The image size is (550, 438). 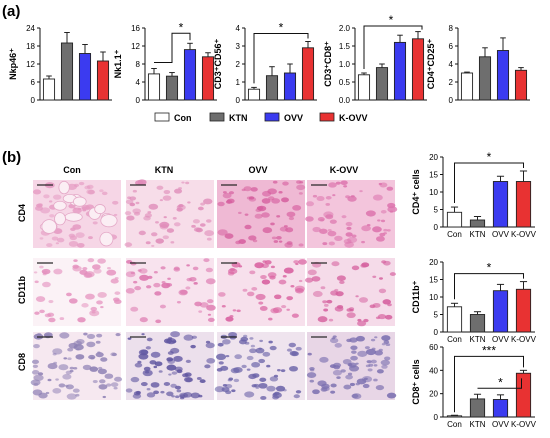 What do you see at coordinates (433, 394) in the screenshot?
I see `y-tick-label: 20` at bounding box center [433, 394].